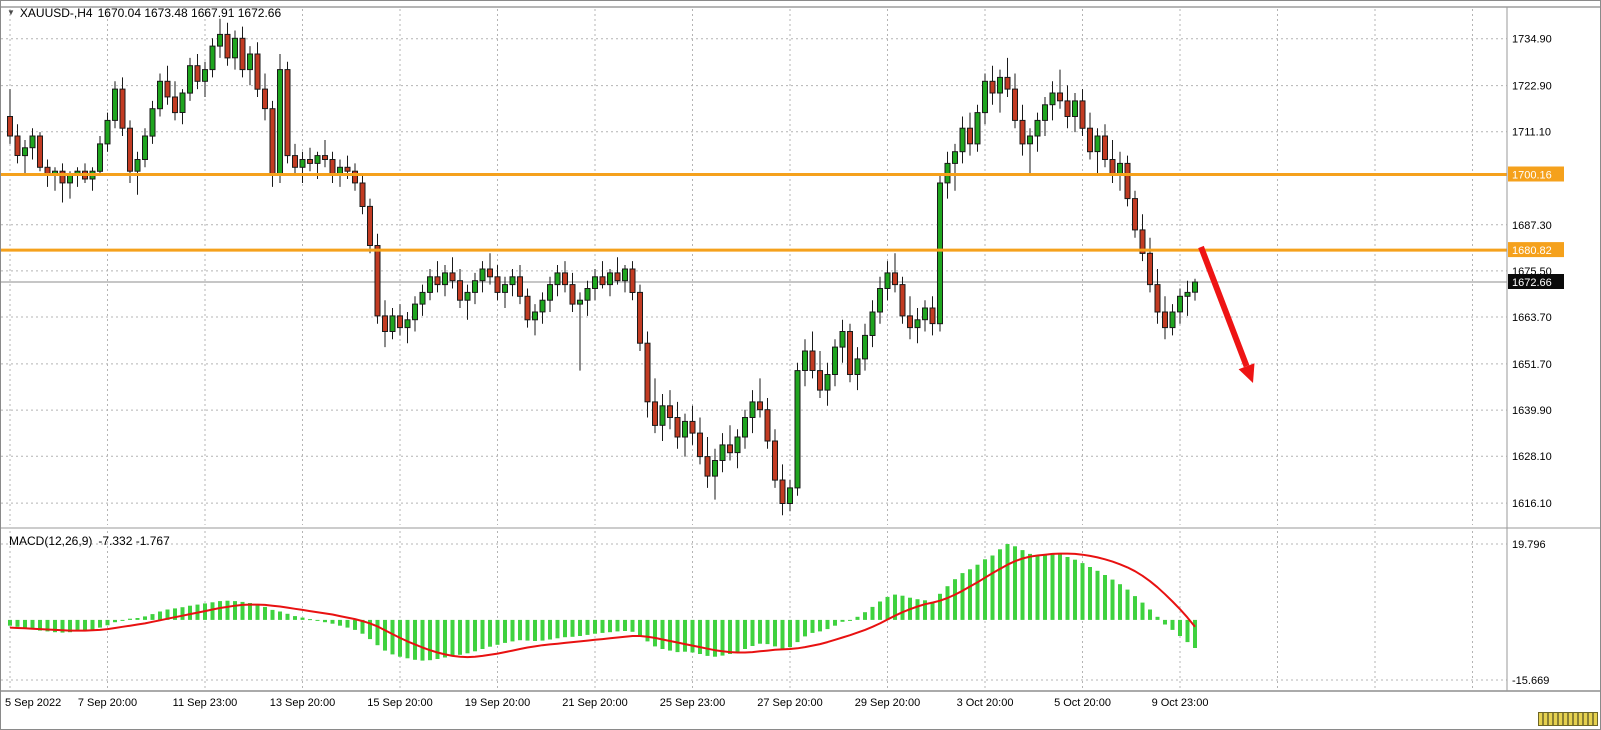 The width and height of the screenshot is (1601, 730). I want to click on chevron-down-icon: ▼, so click(11, 12).